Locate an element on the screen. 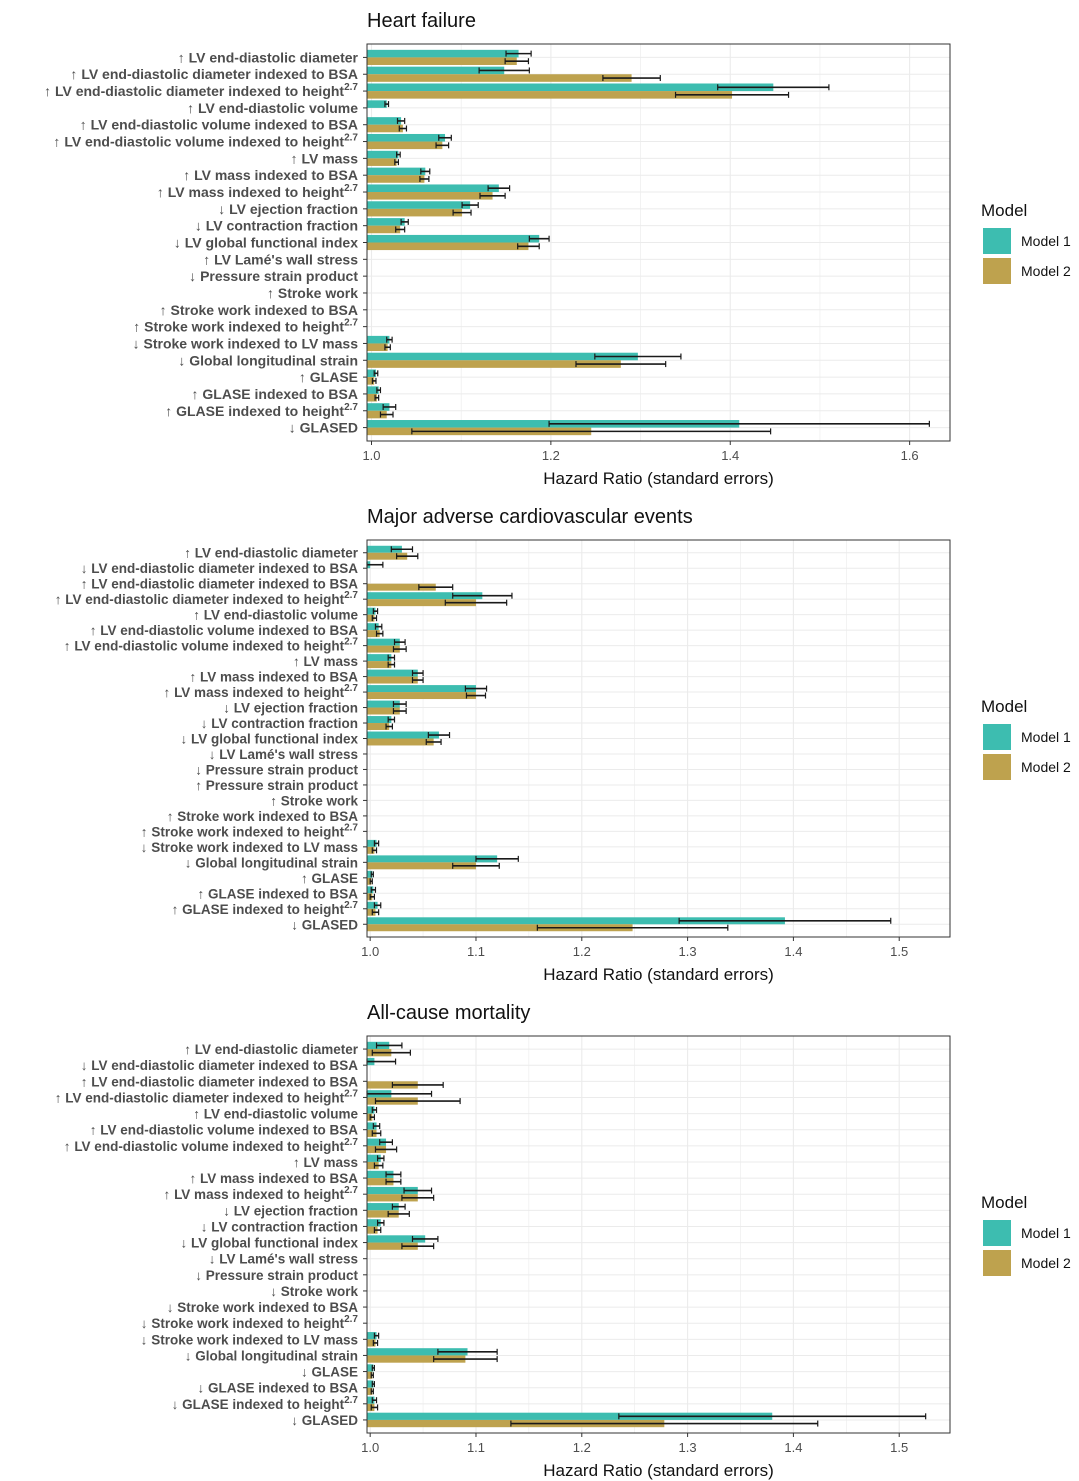 The image size is (1079, 1481). label-text: LV end-diastolic diameter indexed to BSA is located at coordinates (224, 1065).